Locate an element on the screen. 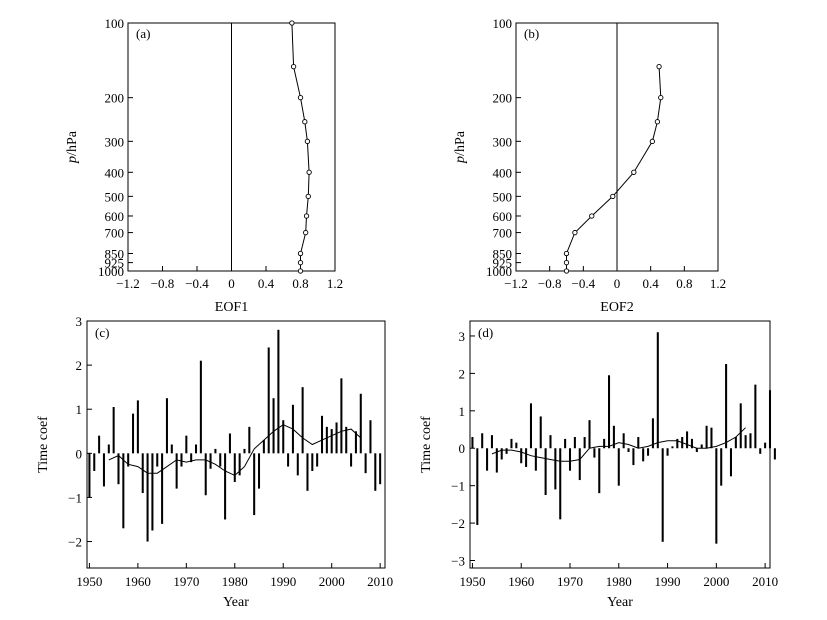 The height and width of the screenshot is (620, 827). y-tick-label: 600 is located at coordinates (503, 216).